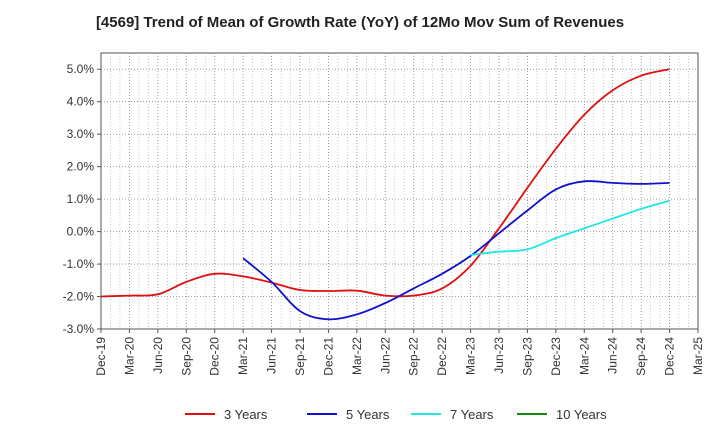 This screenshot has width=720, height=440. Describe the element at coordinates (79, 264) in the screenshot. I see `y-tick-label: -1.0%` at that location.